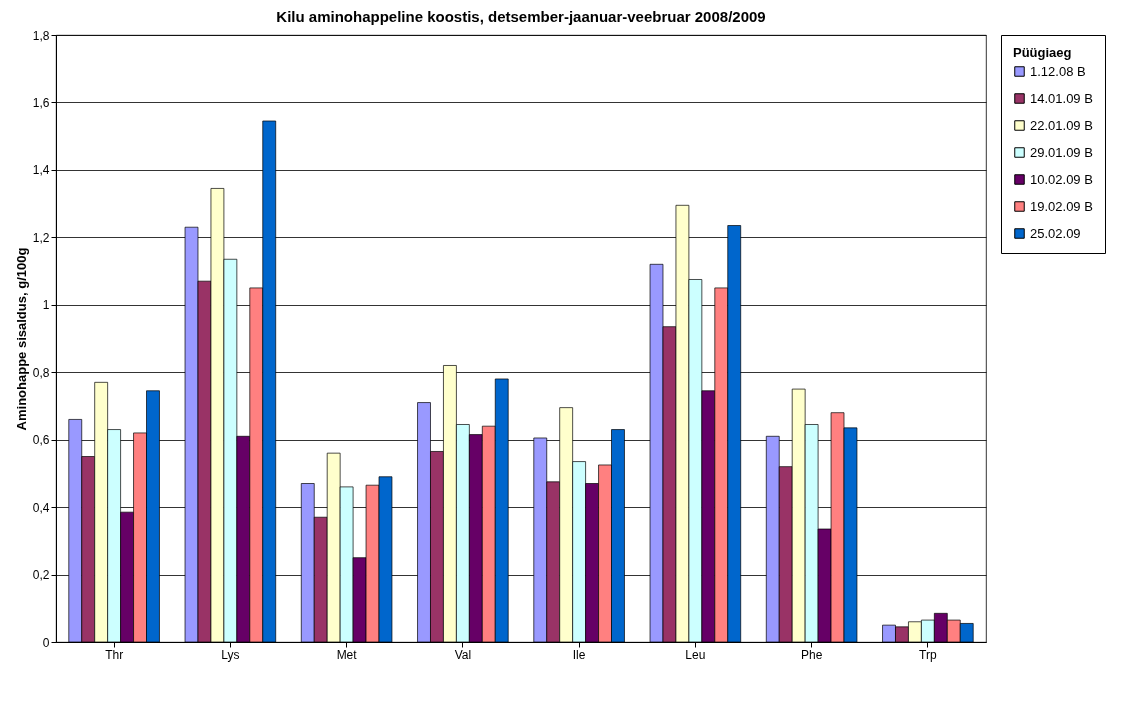  What do you see at coordinates (230, 654) in the screenshot?
I see `x-tick-label: Lys` at bounding box center [230, 654].